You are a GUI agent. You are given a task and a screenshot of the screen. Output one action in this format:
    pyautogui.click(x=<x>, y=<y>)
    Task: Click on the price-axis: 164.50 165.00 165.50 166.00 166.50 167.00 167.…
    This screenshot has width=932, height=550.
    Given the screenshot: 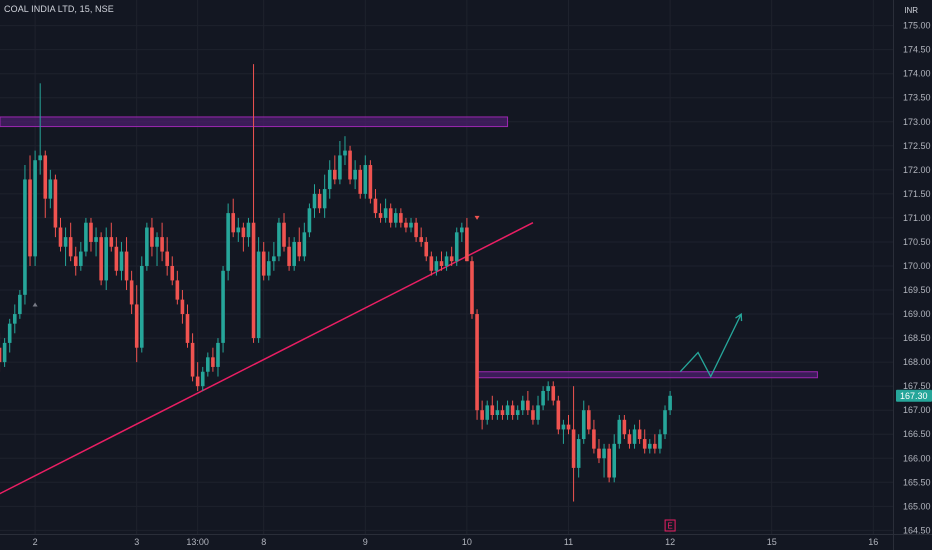 What is the action you would take?
    pyautogui.click(x=912, y=275)
    